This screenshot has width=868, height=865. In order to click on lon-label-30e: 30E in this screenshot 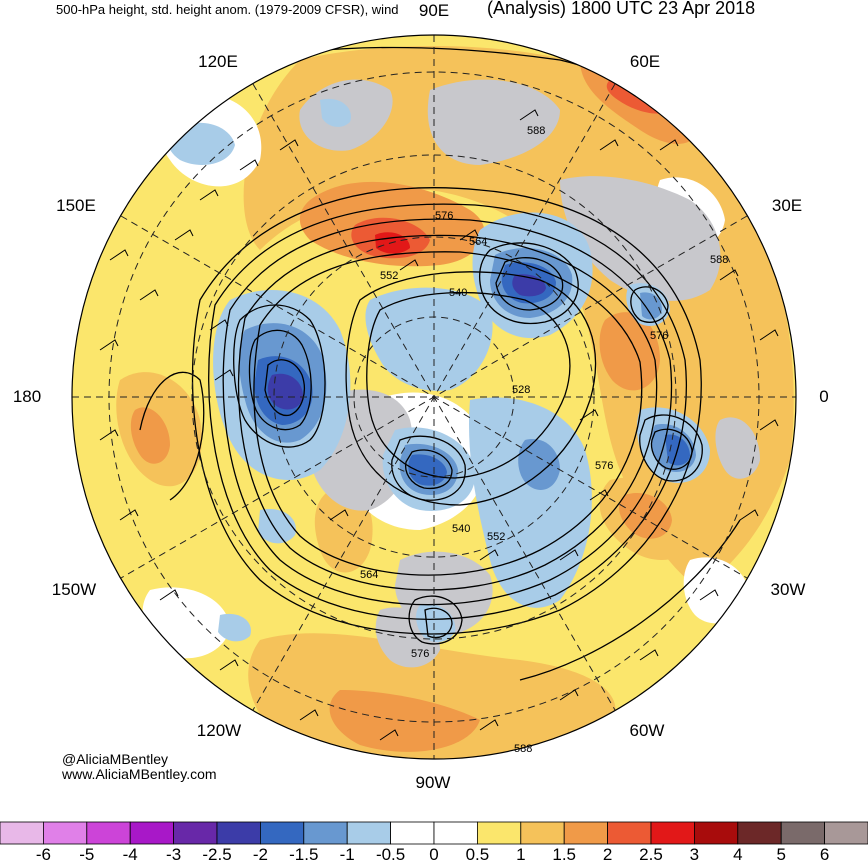, I will do `click(787, 205)`.